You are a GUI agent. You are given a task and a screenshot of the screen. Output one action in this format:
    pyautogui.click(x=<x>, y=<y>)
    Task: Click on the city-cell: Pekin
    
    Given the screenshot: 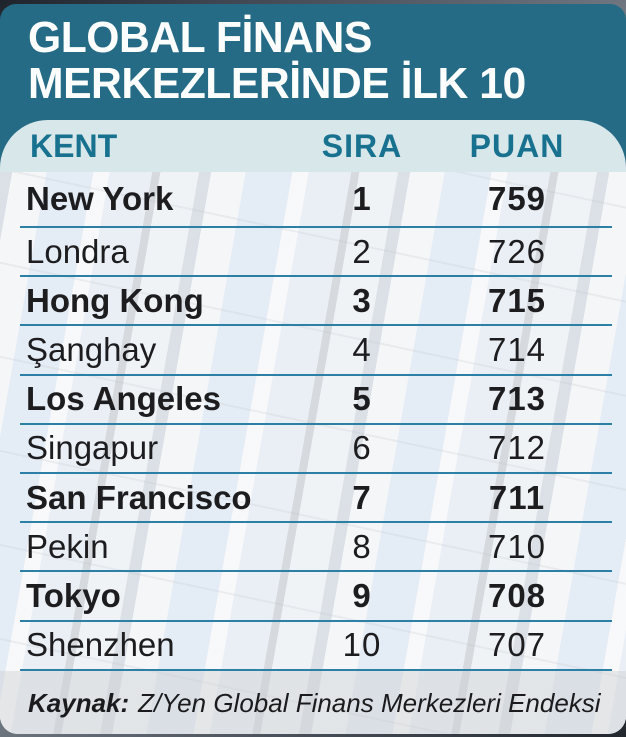 What is the action you would take?
    pyautogui.click(x=67, y=546)
    